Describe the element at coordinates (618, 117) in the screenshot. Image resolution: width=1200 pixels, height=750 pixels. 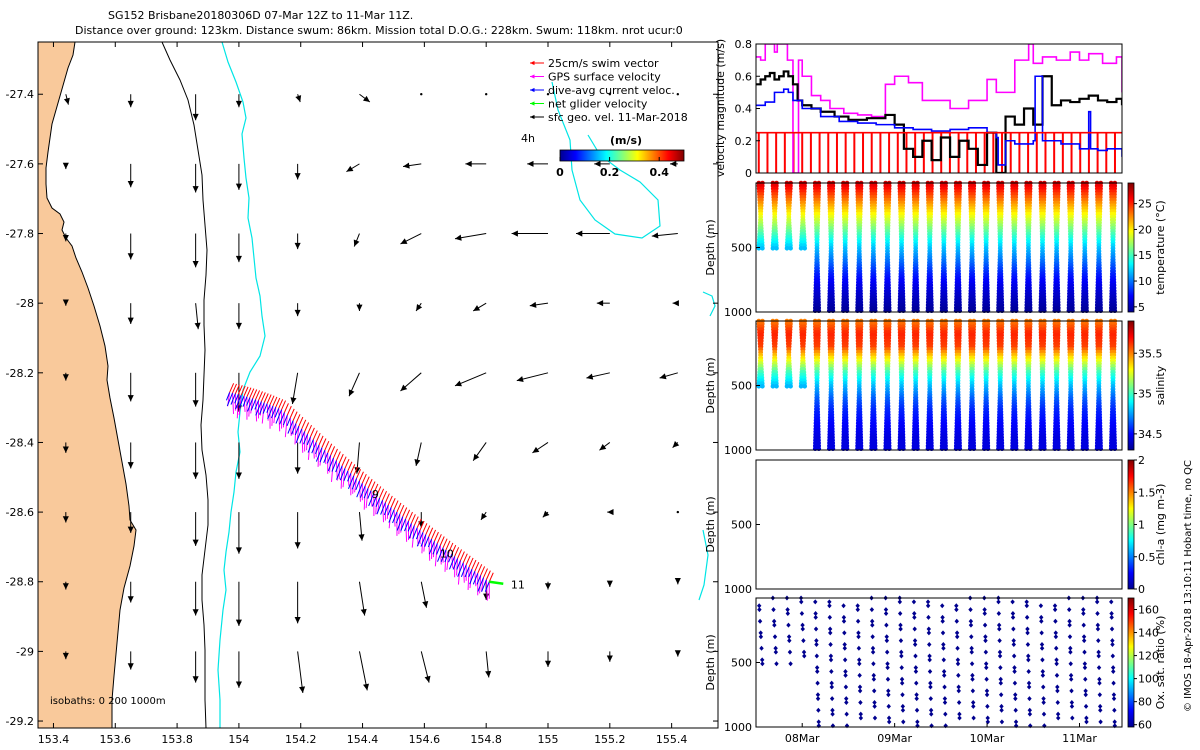
I see `legend-label: sfc geo. vel. 11-Mar-2018` at that location.